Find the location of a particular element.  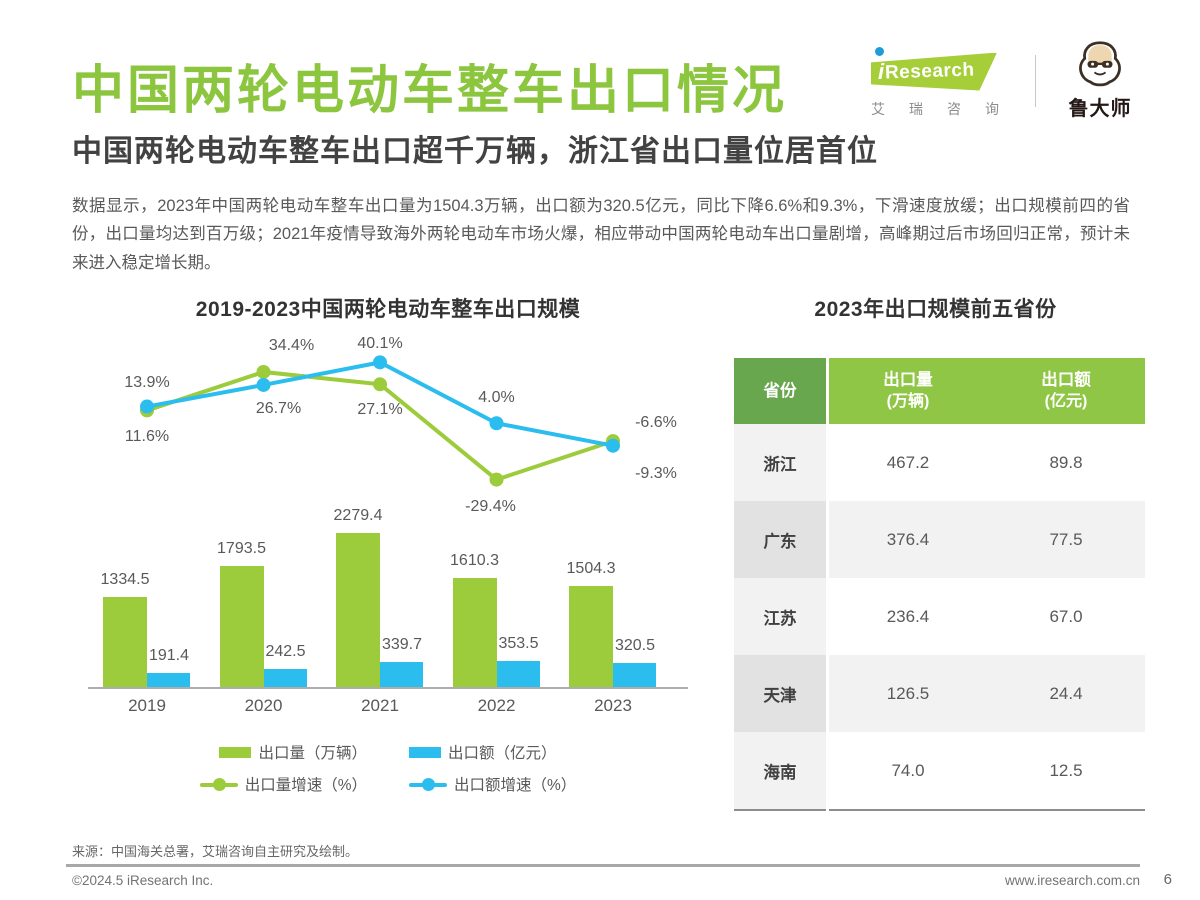

table-row: 海南 74.0 12.5 is located at coordinates (939, 771).